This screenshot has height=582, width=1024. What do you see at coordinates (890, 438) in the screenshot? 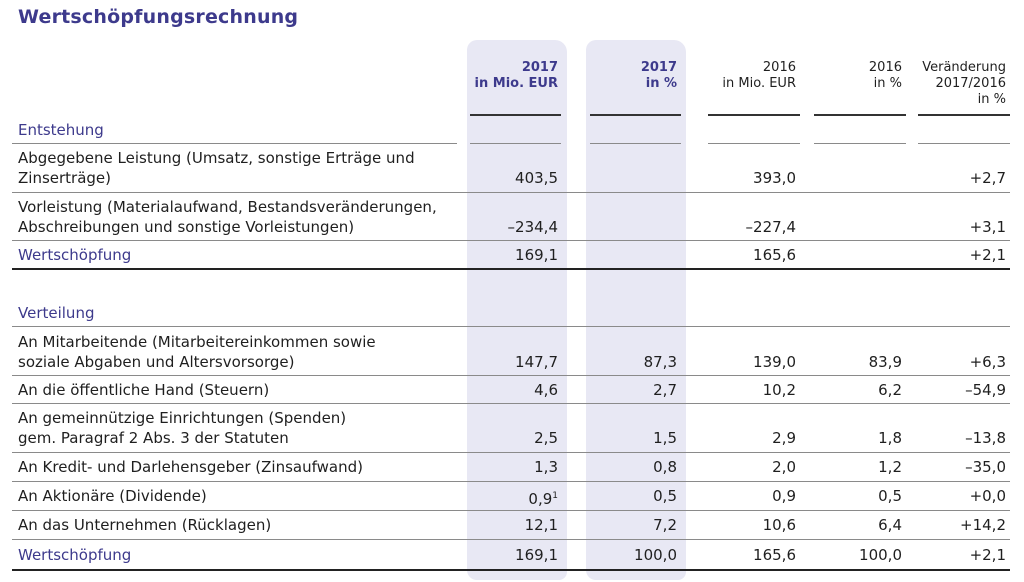
I see `cell-2016-pct: 1,8` at bounding box center [890, 438].